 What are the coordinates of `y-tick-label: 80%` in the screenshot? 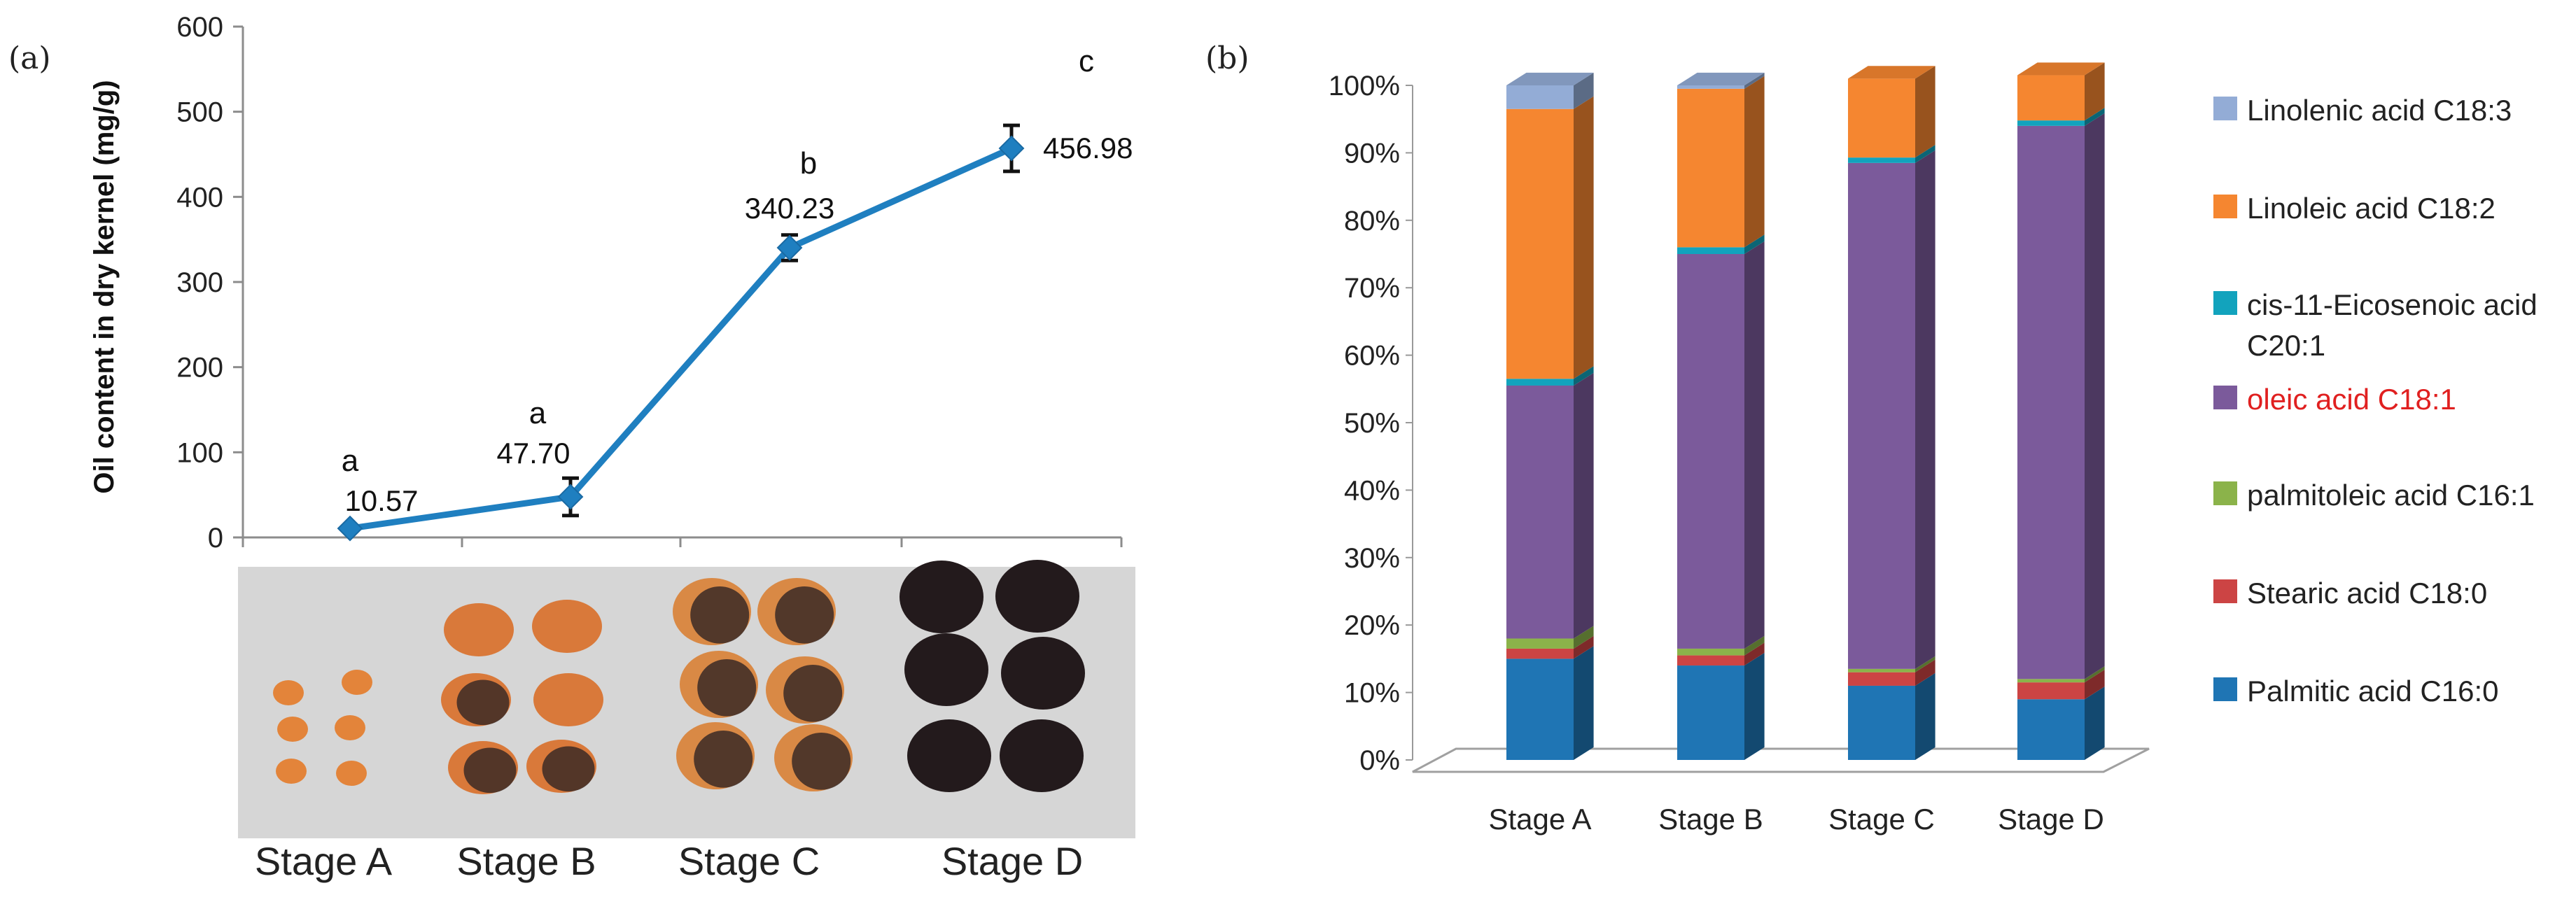 It's located at (1372, 222).